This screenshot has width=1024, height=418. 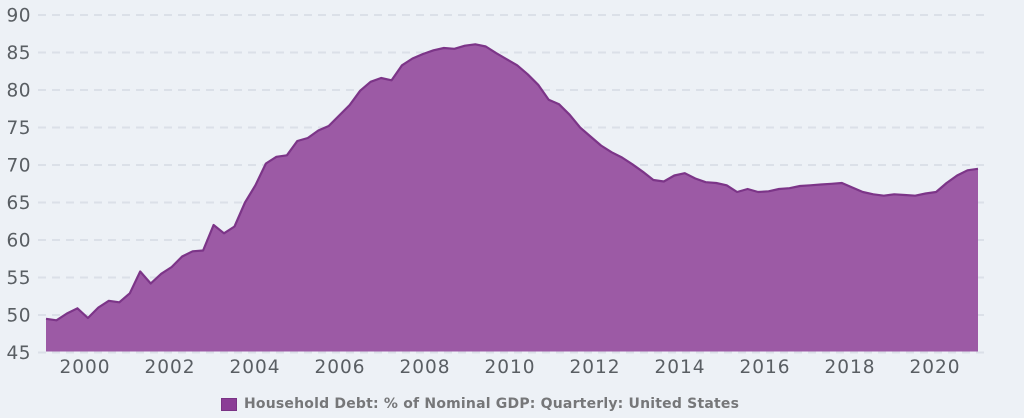 I want to click on y-axis-tick-label: 60, so click(x=18, y=241).